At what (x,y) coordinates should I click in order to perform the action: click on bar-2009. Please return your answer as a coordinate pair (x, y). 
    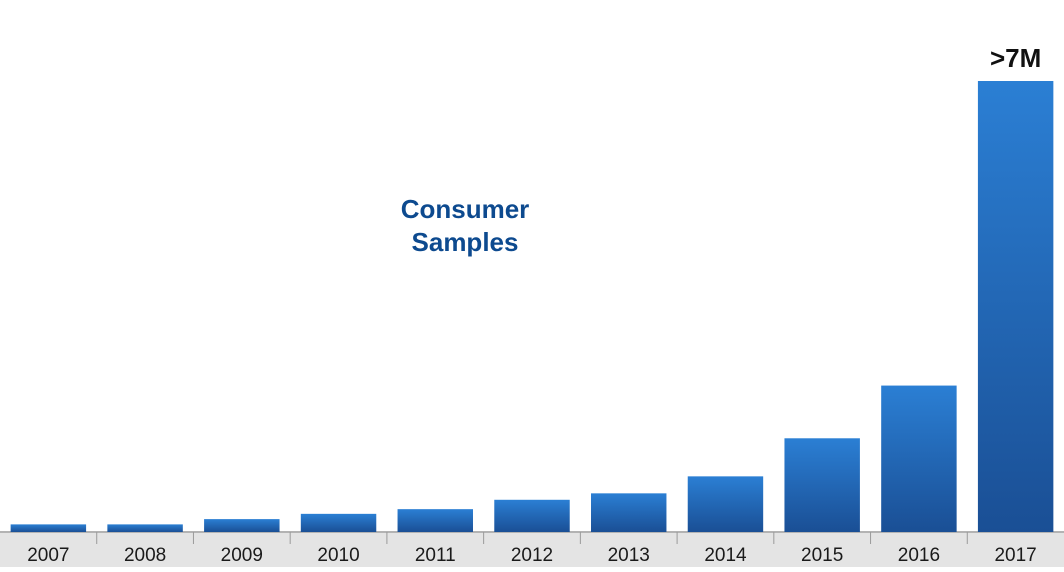
    Looking at the image, I should click on (242, 525).